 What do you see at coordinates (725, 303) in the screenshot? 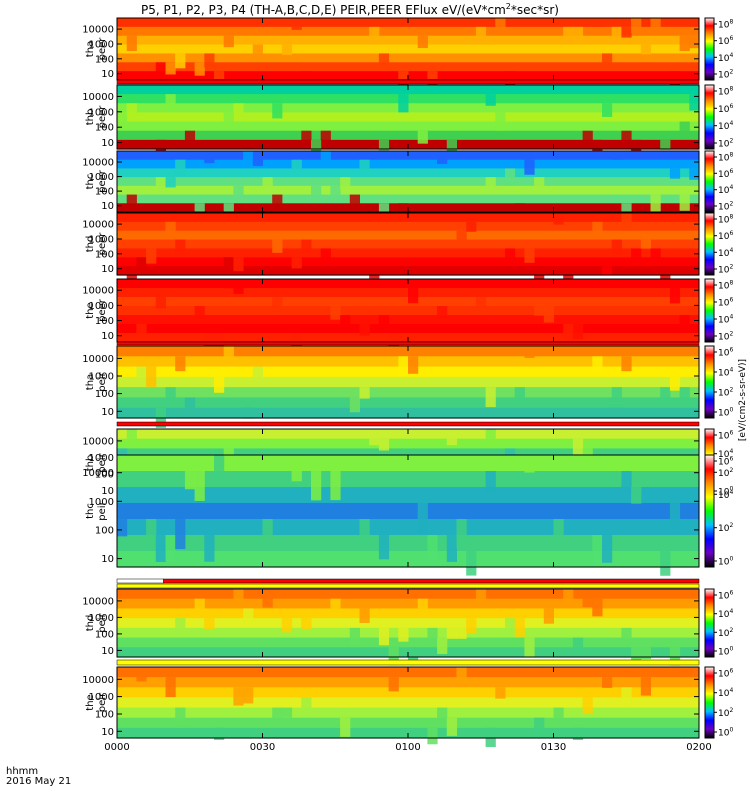
I see `colorbar-tick-label: 10⁶` at bounding box center [725, 303].